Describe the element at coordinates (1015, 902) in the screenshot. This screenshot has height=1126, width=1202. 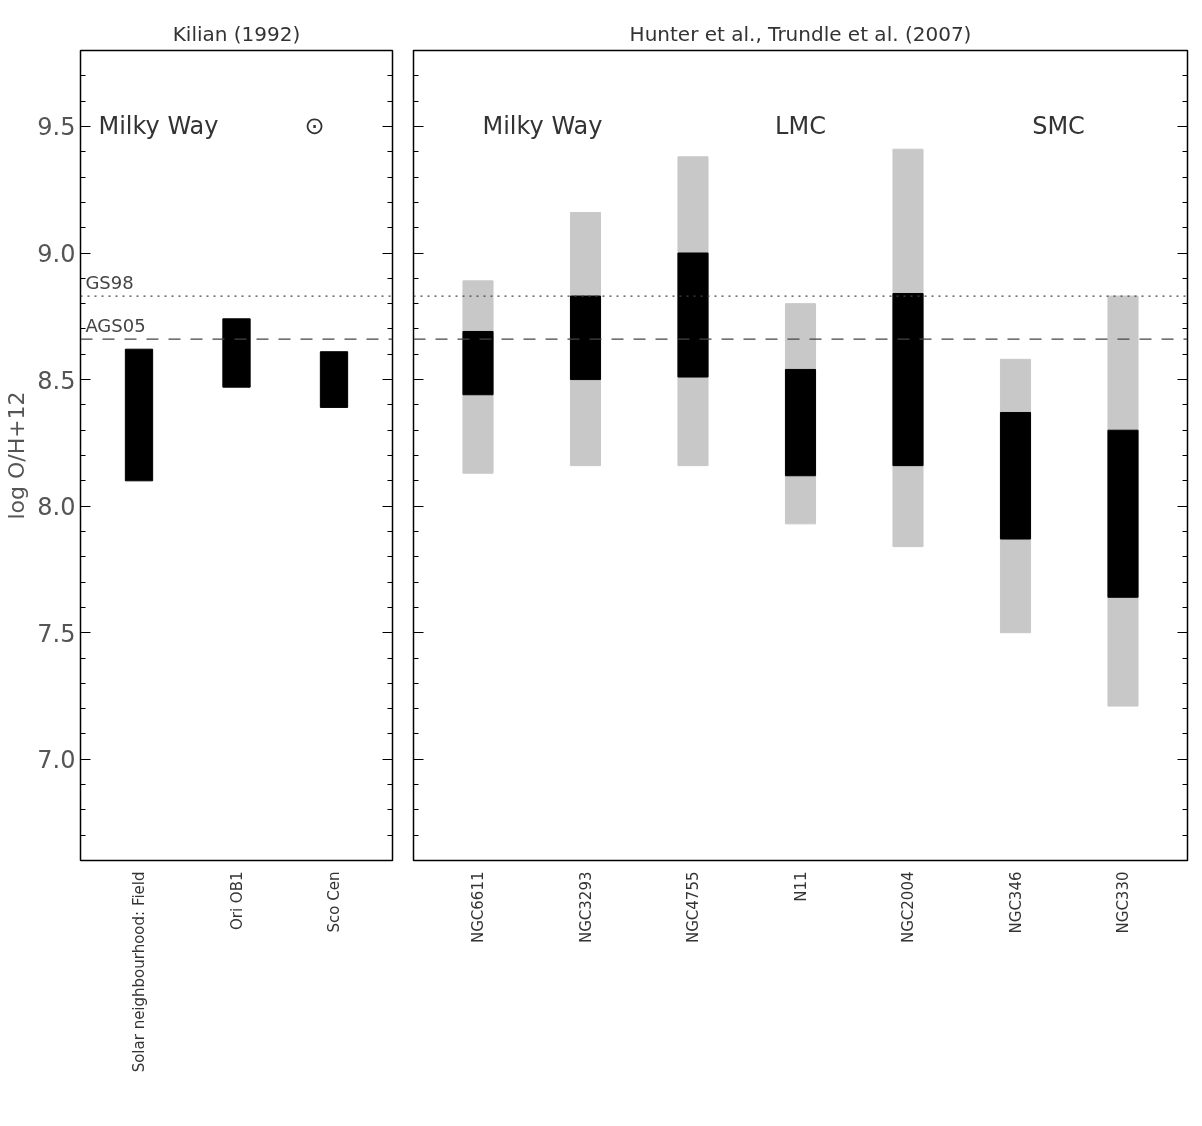
I see `x-tick-label: NGC346` at that location.